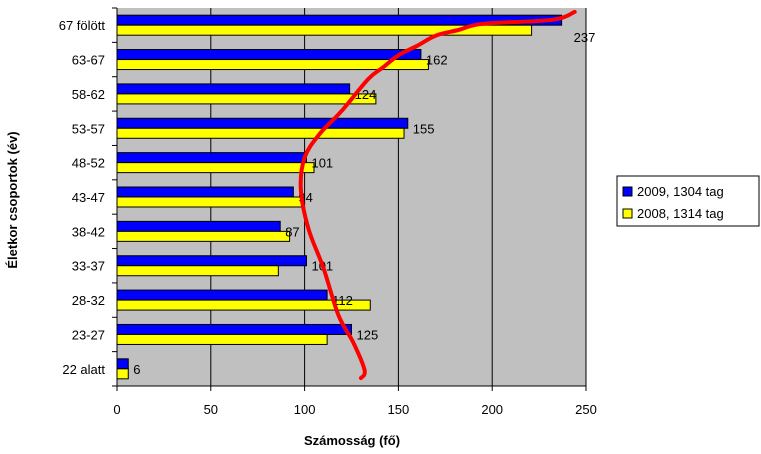 The height and width of the screenshot is (454, 761). What do you see at coordinates (82, 25) in the screenshot?
I see `y-tick-label: 67 fölött` at bounding box center [82, 25].